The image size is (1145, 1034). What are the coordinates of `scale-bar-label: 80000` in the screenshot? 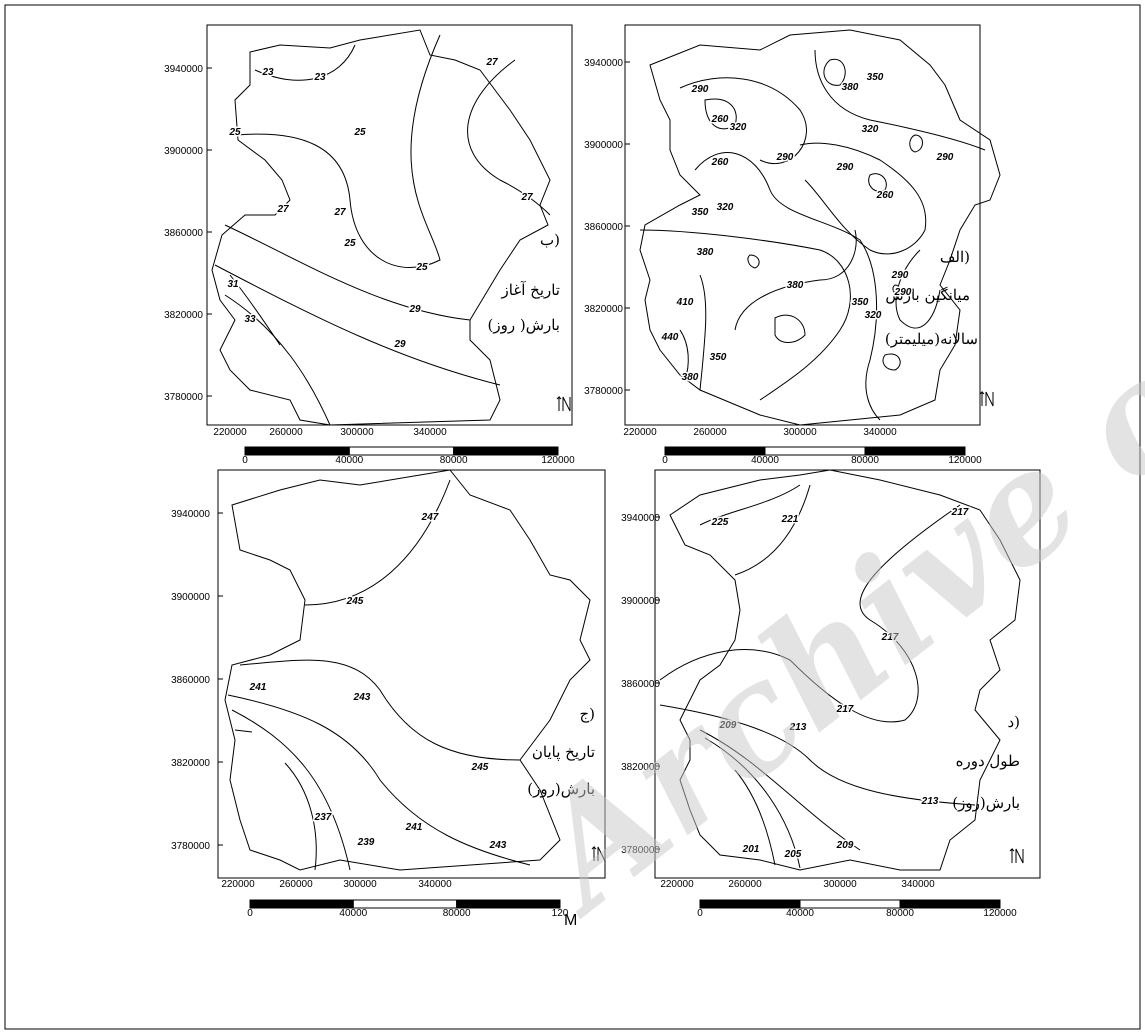 It's located at (865, 460).